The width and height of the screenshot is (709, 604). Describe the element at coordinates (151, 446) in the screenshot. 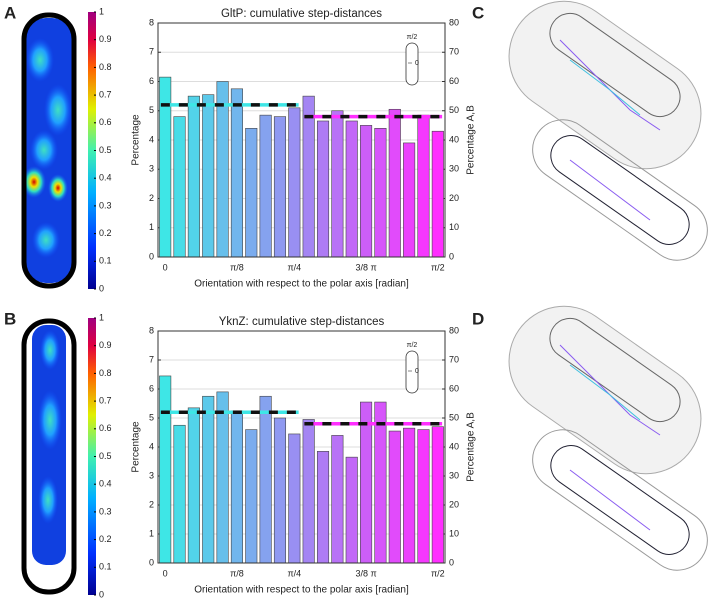

I see `y-tick-label: 4` at that location.